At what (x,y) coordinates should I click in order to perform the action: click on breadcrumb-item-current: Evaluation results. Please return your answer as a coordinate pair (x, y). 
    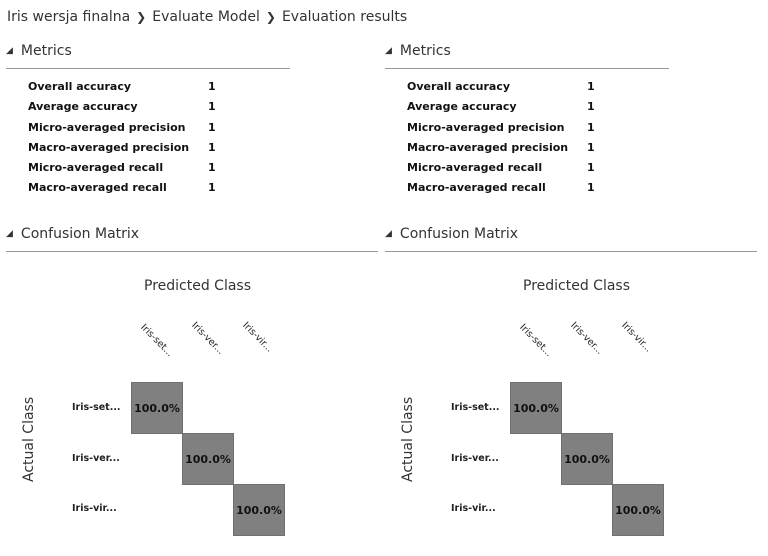
    Looking at the image, I should click on (344, 17).